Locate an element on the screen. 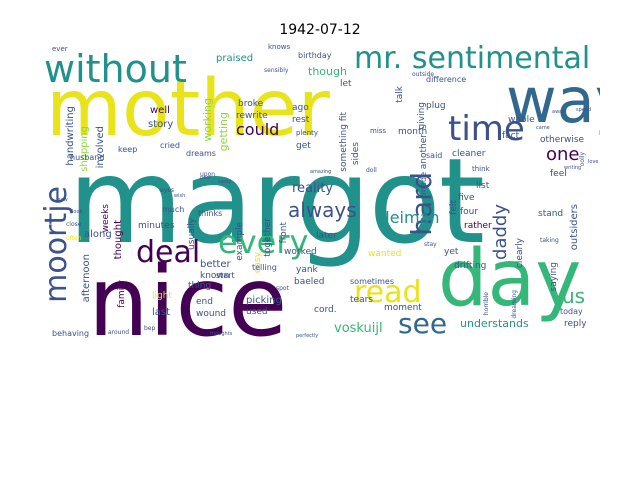 This screenshot has height=480, width=640. word-sides: sides is located at coordinates (356, 154).